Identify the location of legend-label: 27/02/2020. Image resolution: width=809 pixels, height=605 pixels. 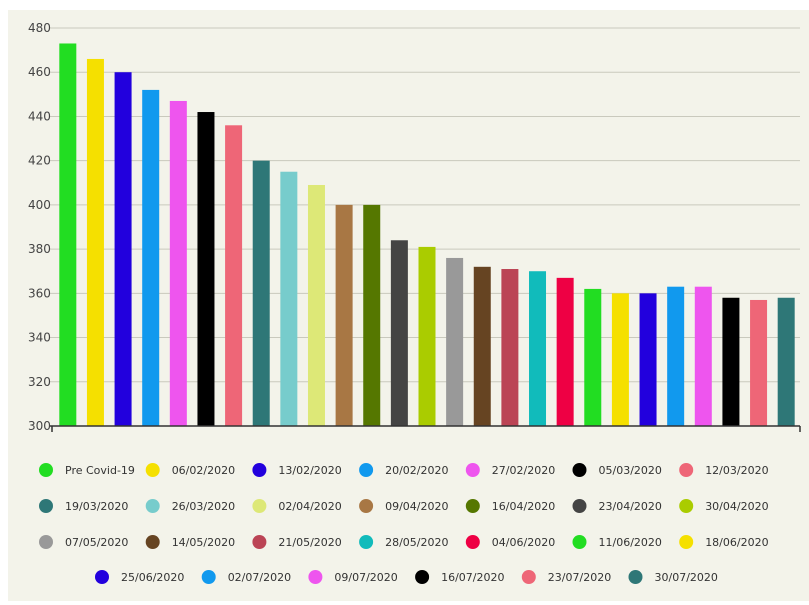
(523, 470).